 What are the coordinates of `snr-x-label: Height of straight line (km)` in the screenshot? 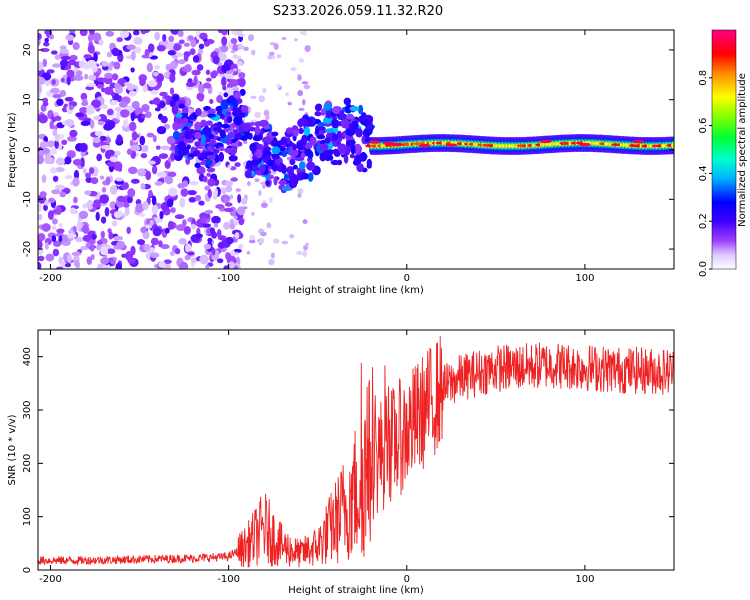 It's located at (356, 590).